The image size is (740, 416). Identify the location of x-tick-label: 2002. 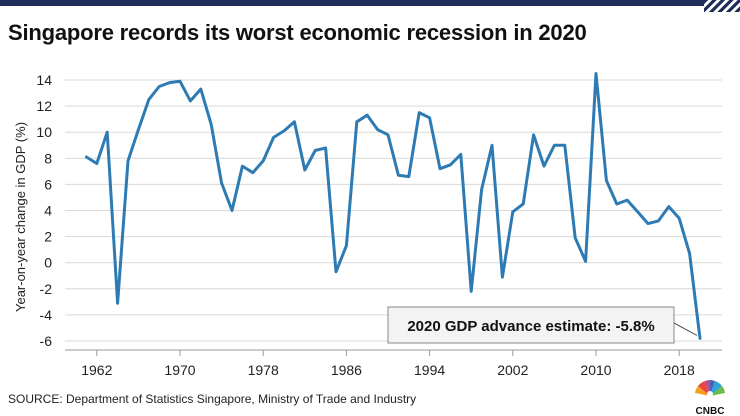
(512, 370).